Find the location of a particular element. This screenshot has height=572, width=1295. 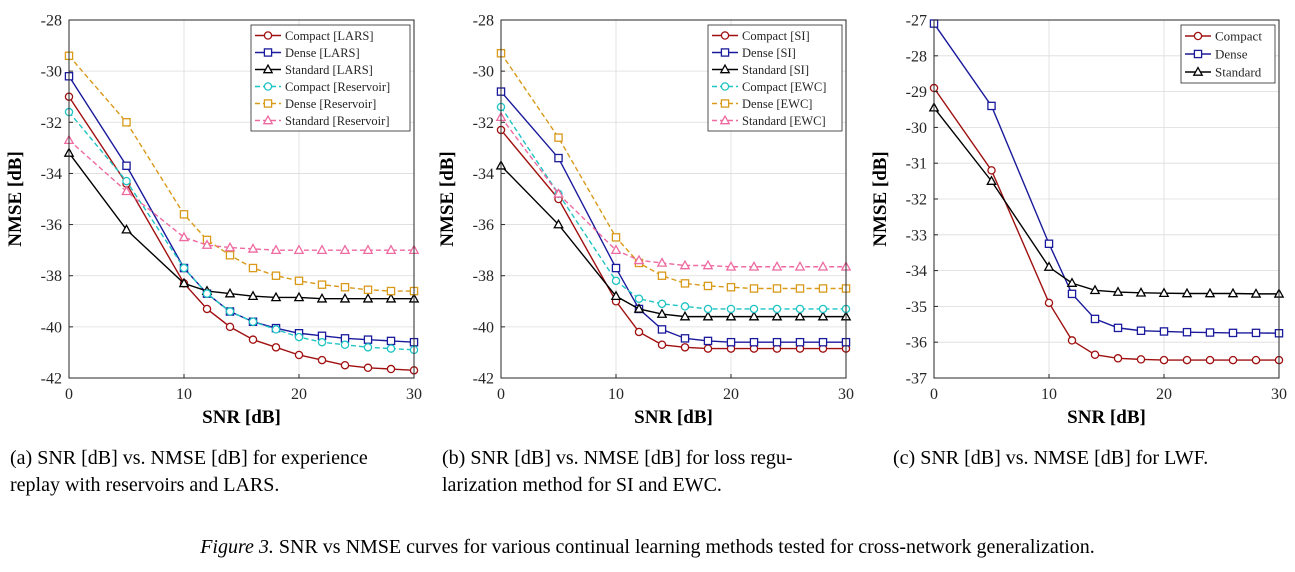

legend-label: Standard [LARS] is located at coordinates (329, 70).